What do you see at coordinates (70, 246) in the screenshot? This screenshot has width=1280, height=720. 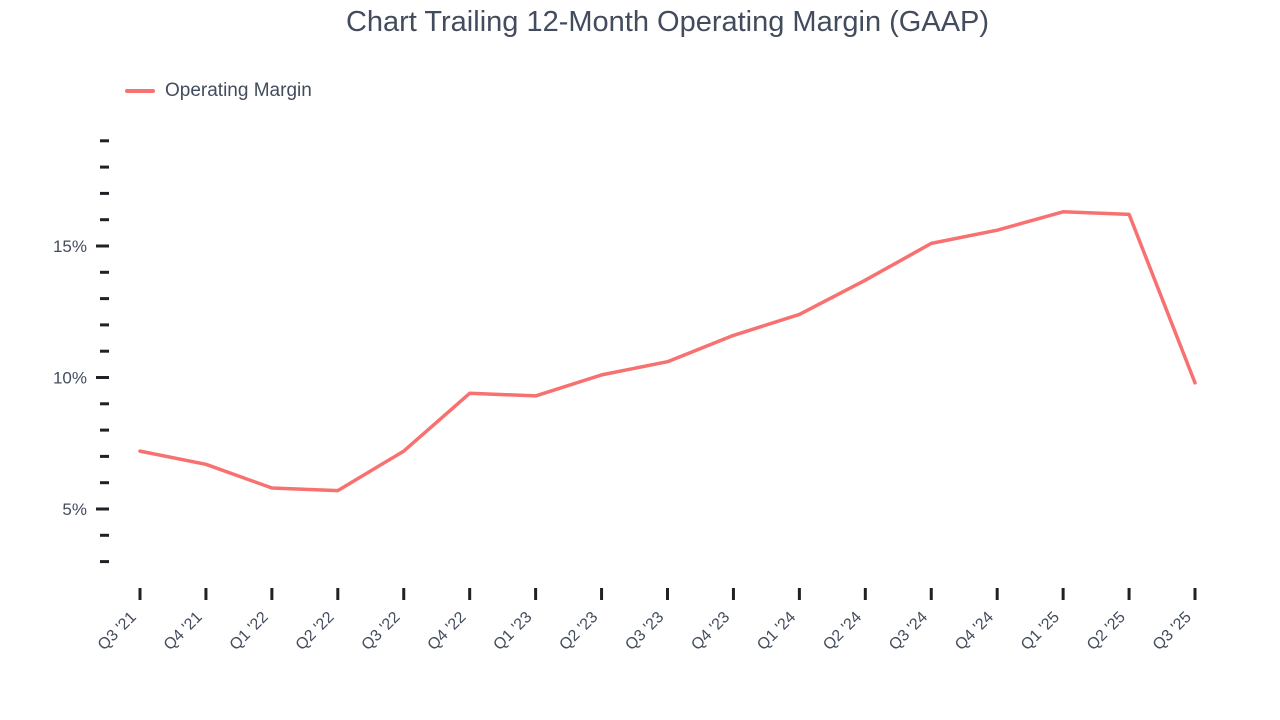 I see `y-axis-tick-label: 15%` at bounding box center [70, 246].